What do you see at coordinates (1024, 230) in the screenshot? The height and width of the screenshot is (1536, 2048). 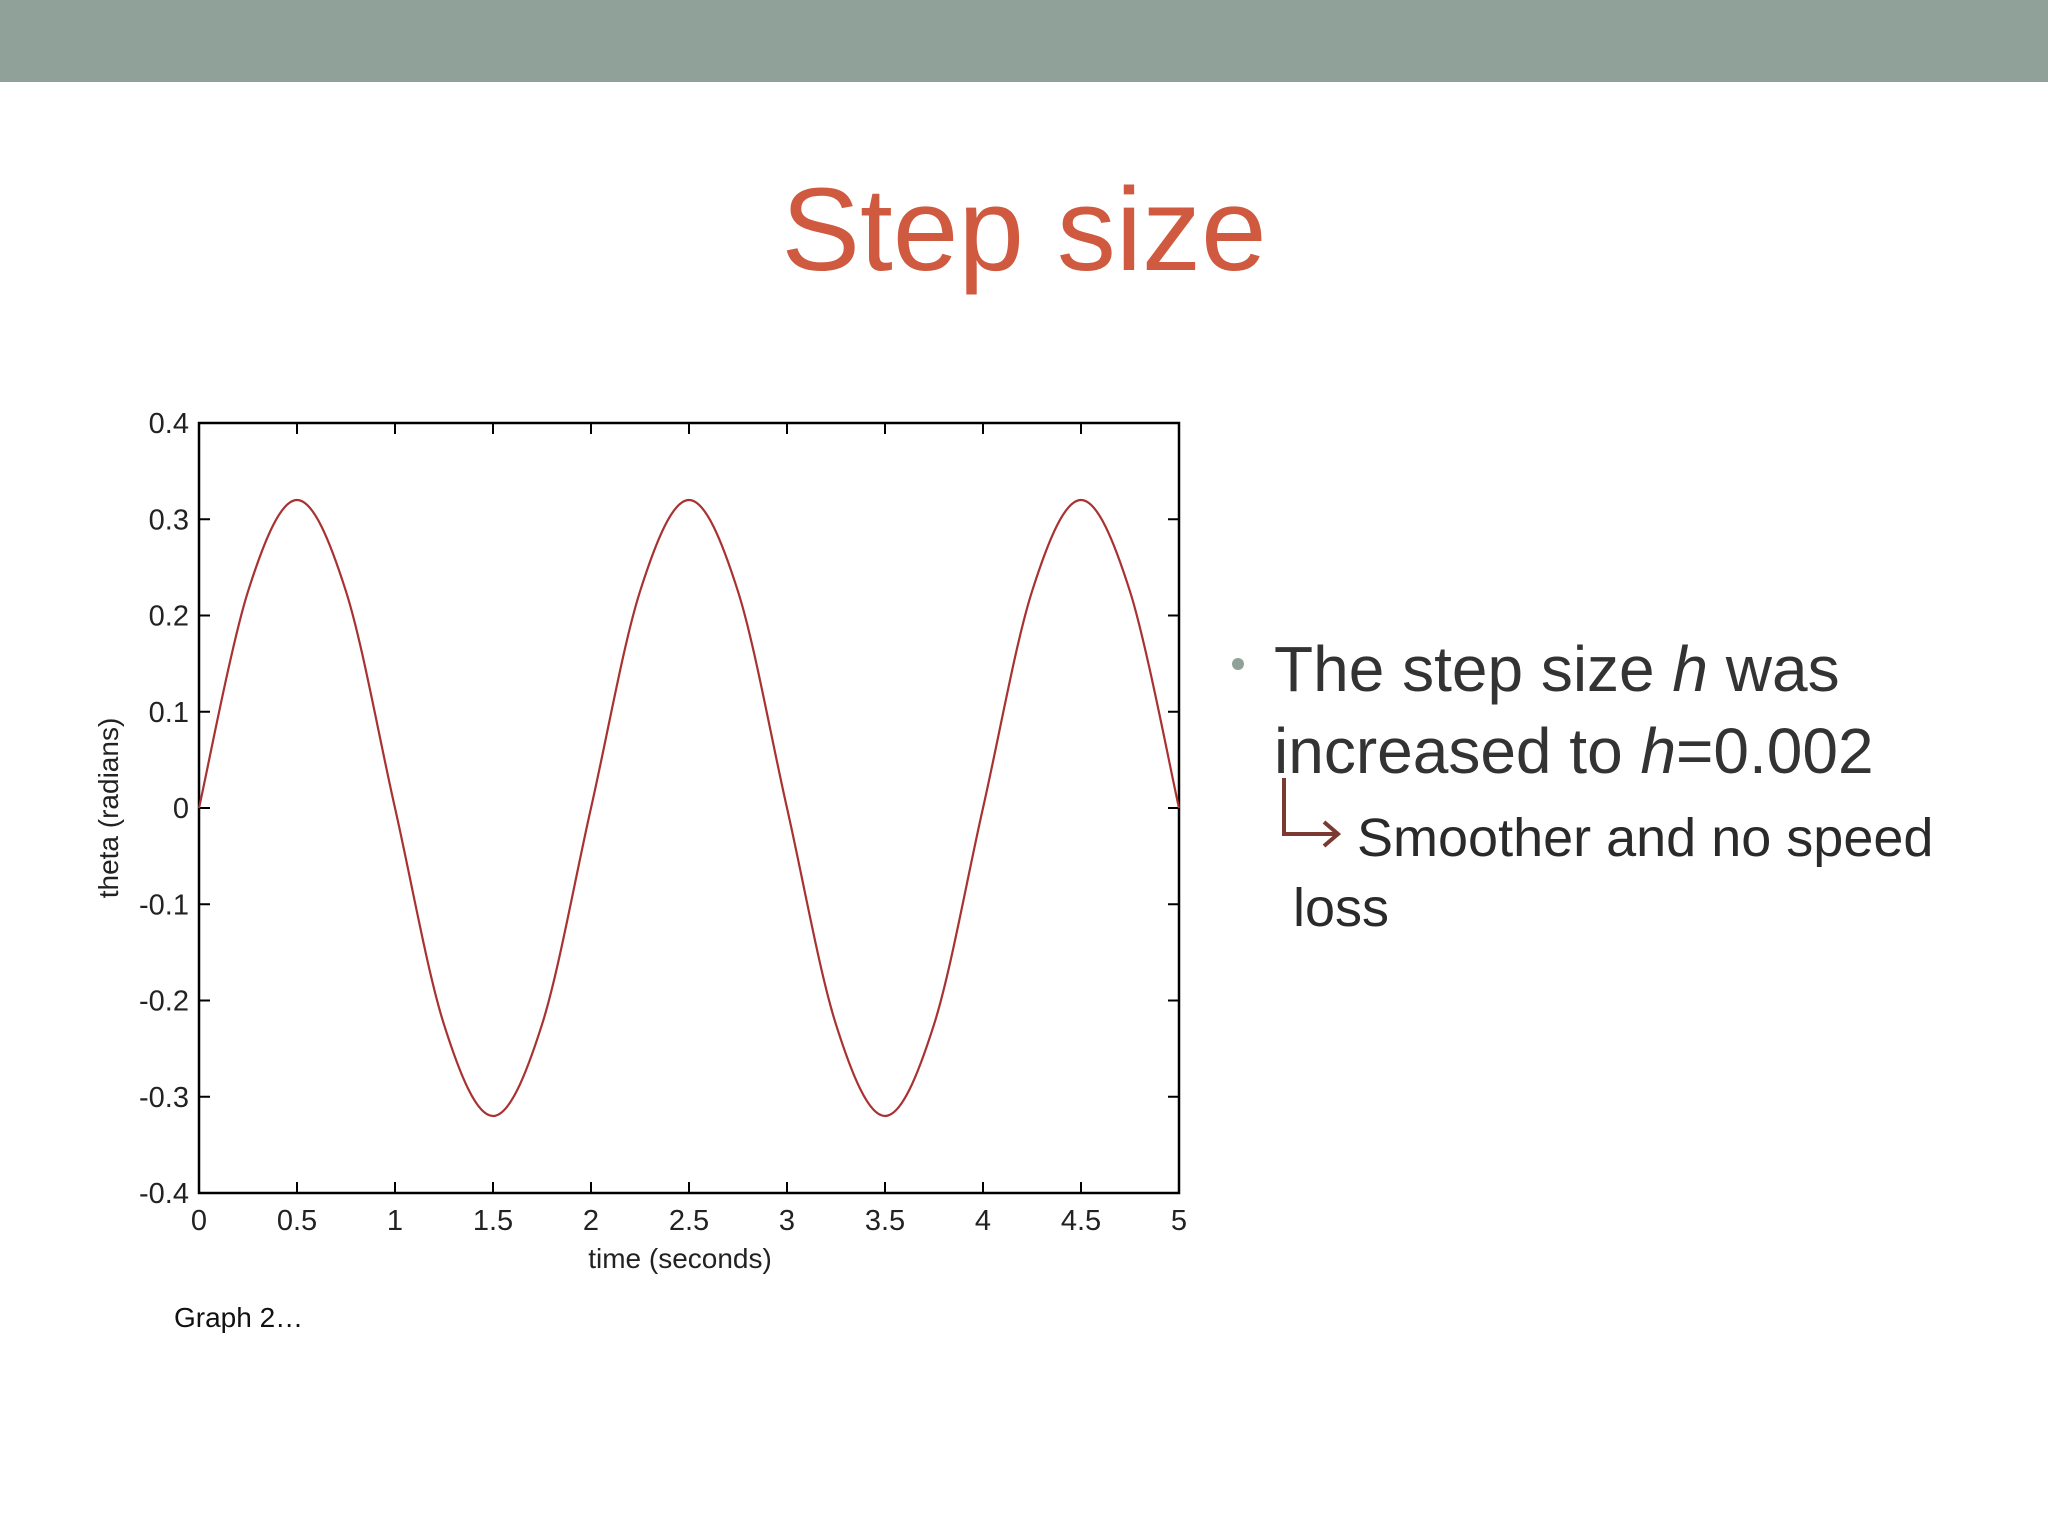 I see `slide-title: Step size` at bounding box center [1024, 230].